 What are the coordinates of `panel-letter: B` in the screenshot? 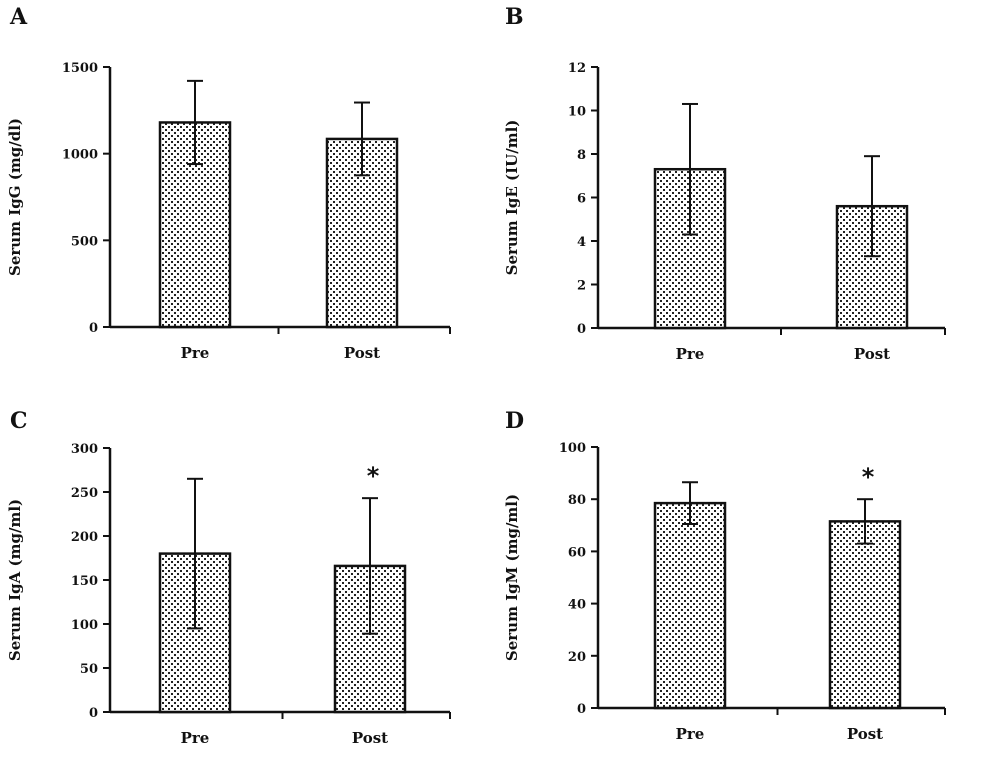 It's located at (514, 17).